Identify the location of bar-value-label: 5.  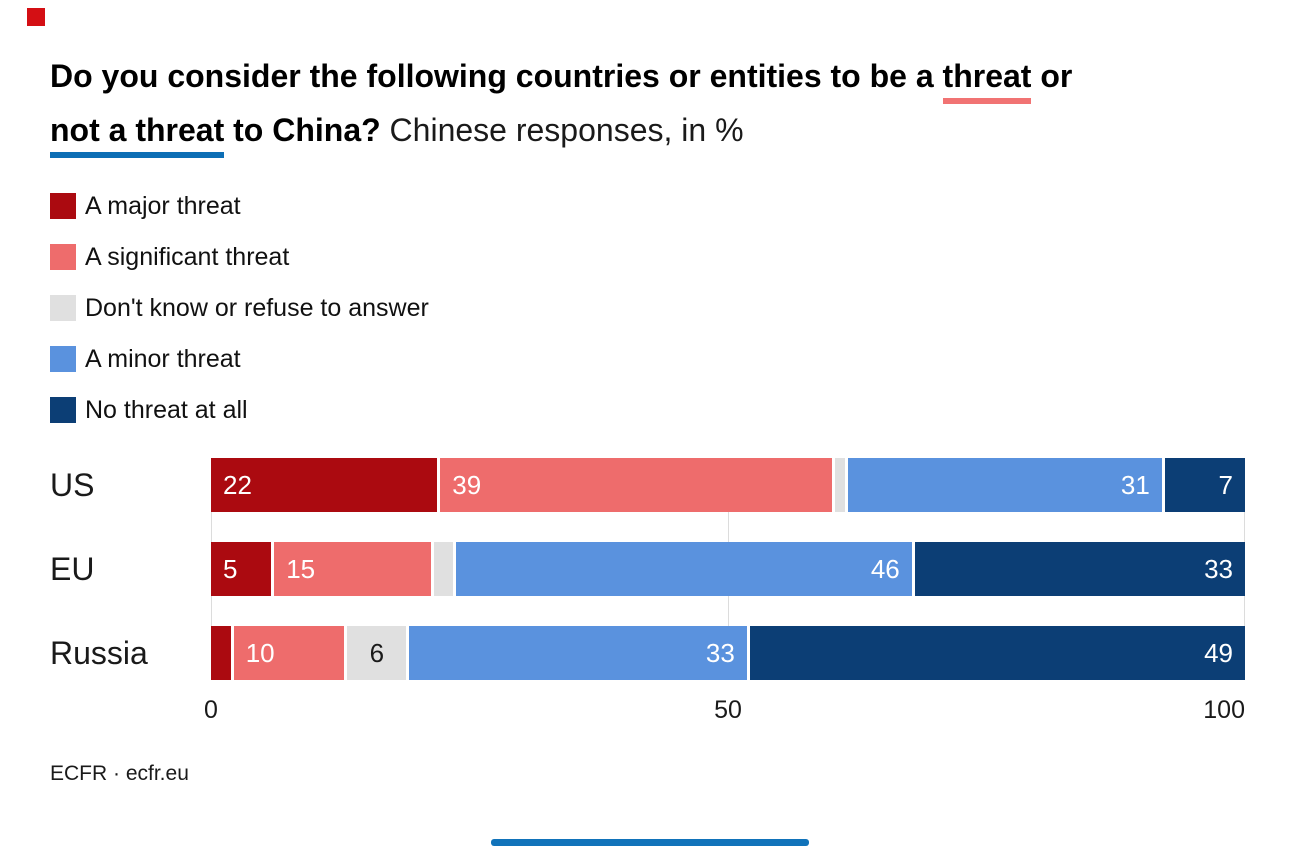
(230, 569).